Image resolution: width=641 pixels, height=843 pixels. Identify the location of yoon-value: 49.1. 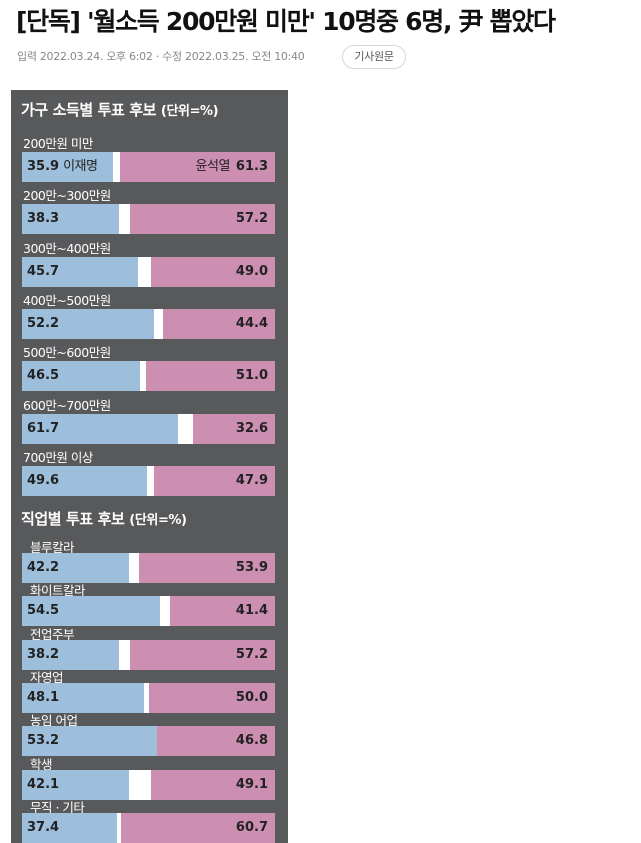
(252, 785).